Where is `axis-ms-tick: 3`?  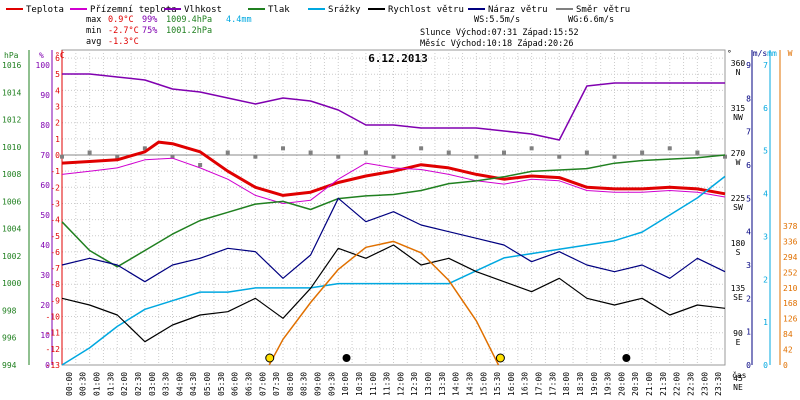 axis-ms-tick: 3 is located at coordinates (748, 265).